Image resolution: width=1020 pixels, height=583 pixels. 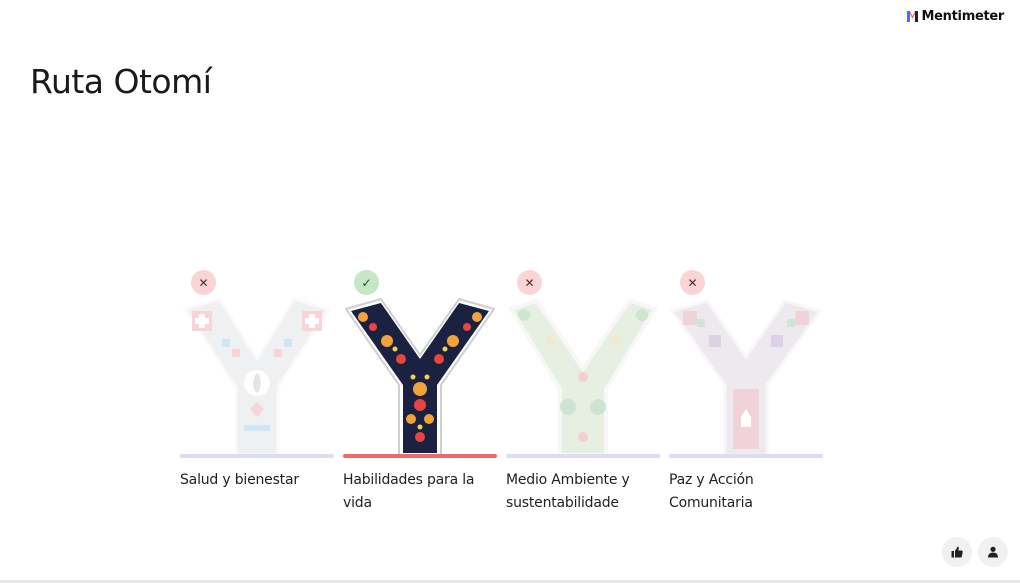 What do you see at coordinates (510, 581) in the screenshot?
I see `bottom-divider` at bounding box center [510, 581].